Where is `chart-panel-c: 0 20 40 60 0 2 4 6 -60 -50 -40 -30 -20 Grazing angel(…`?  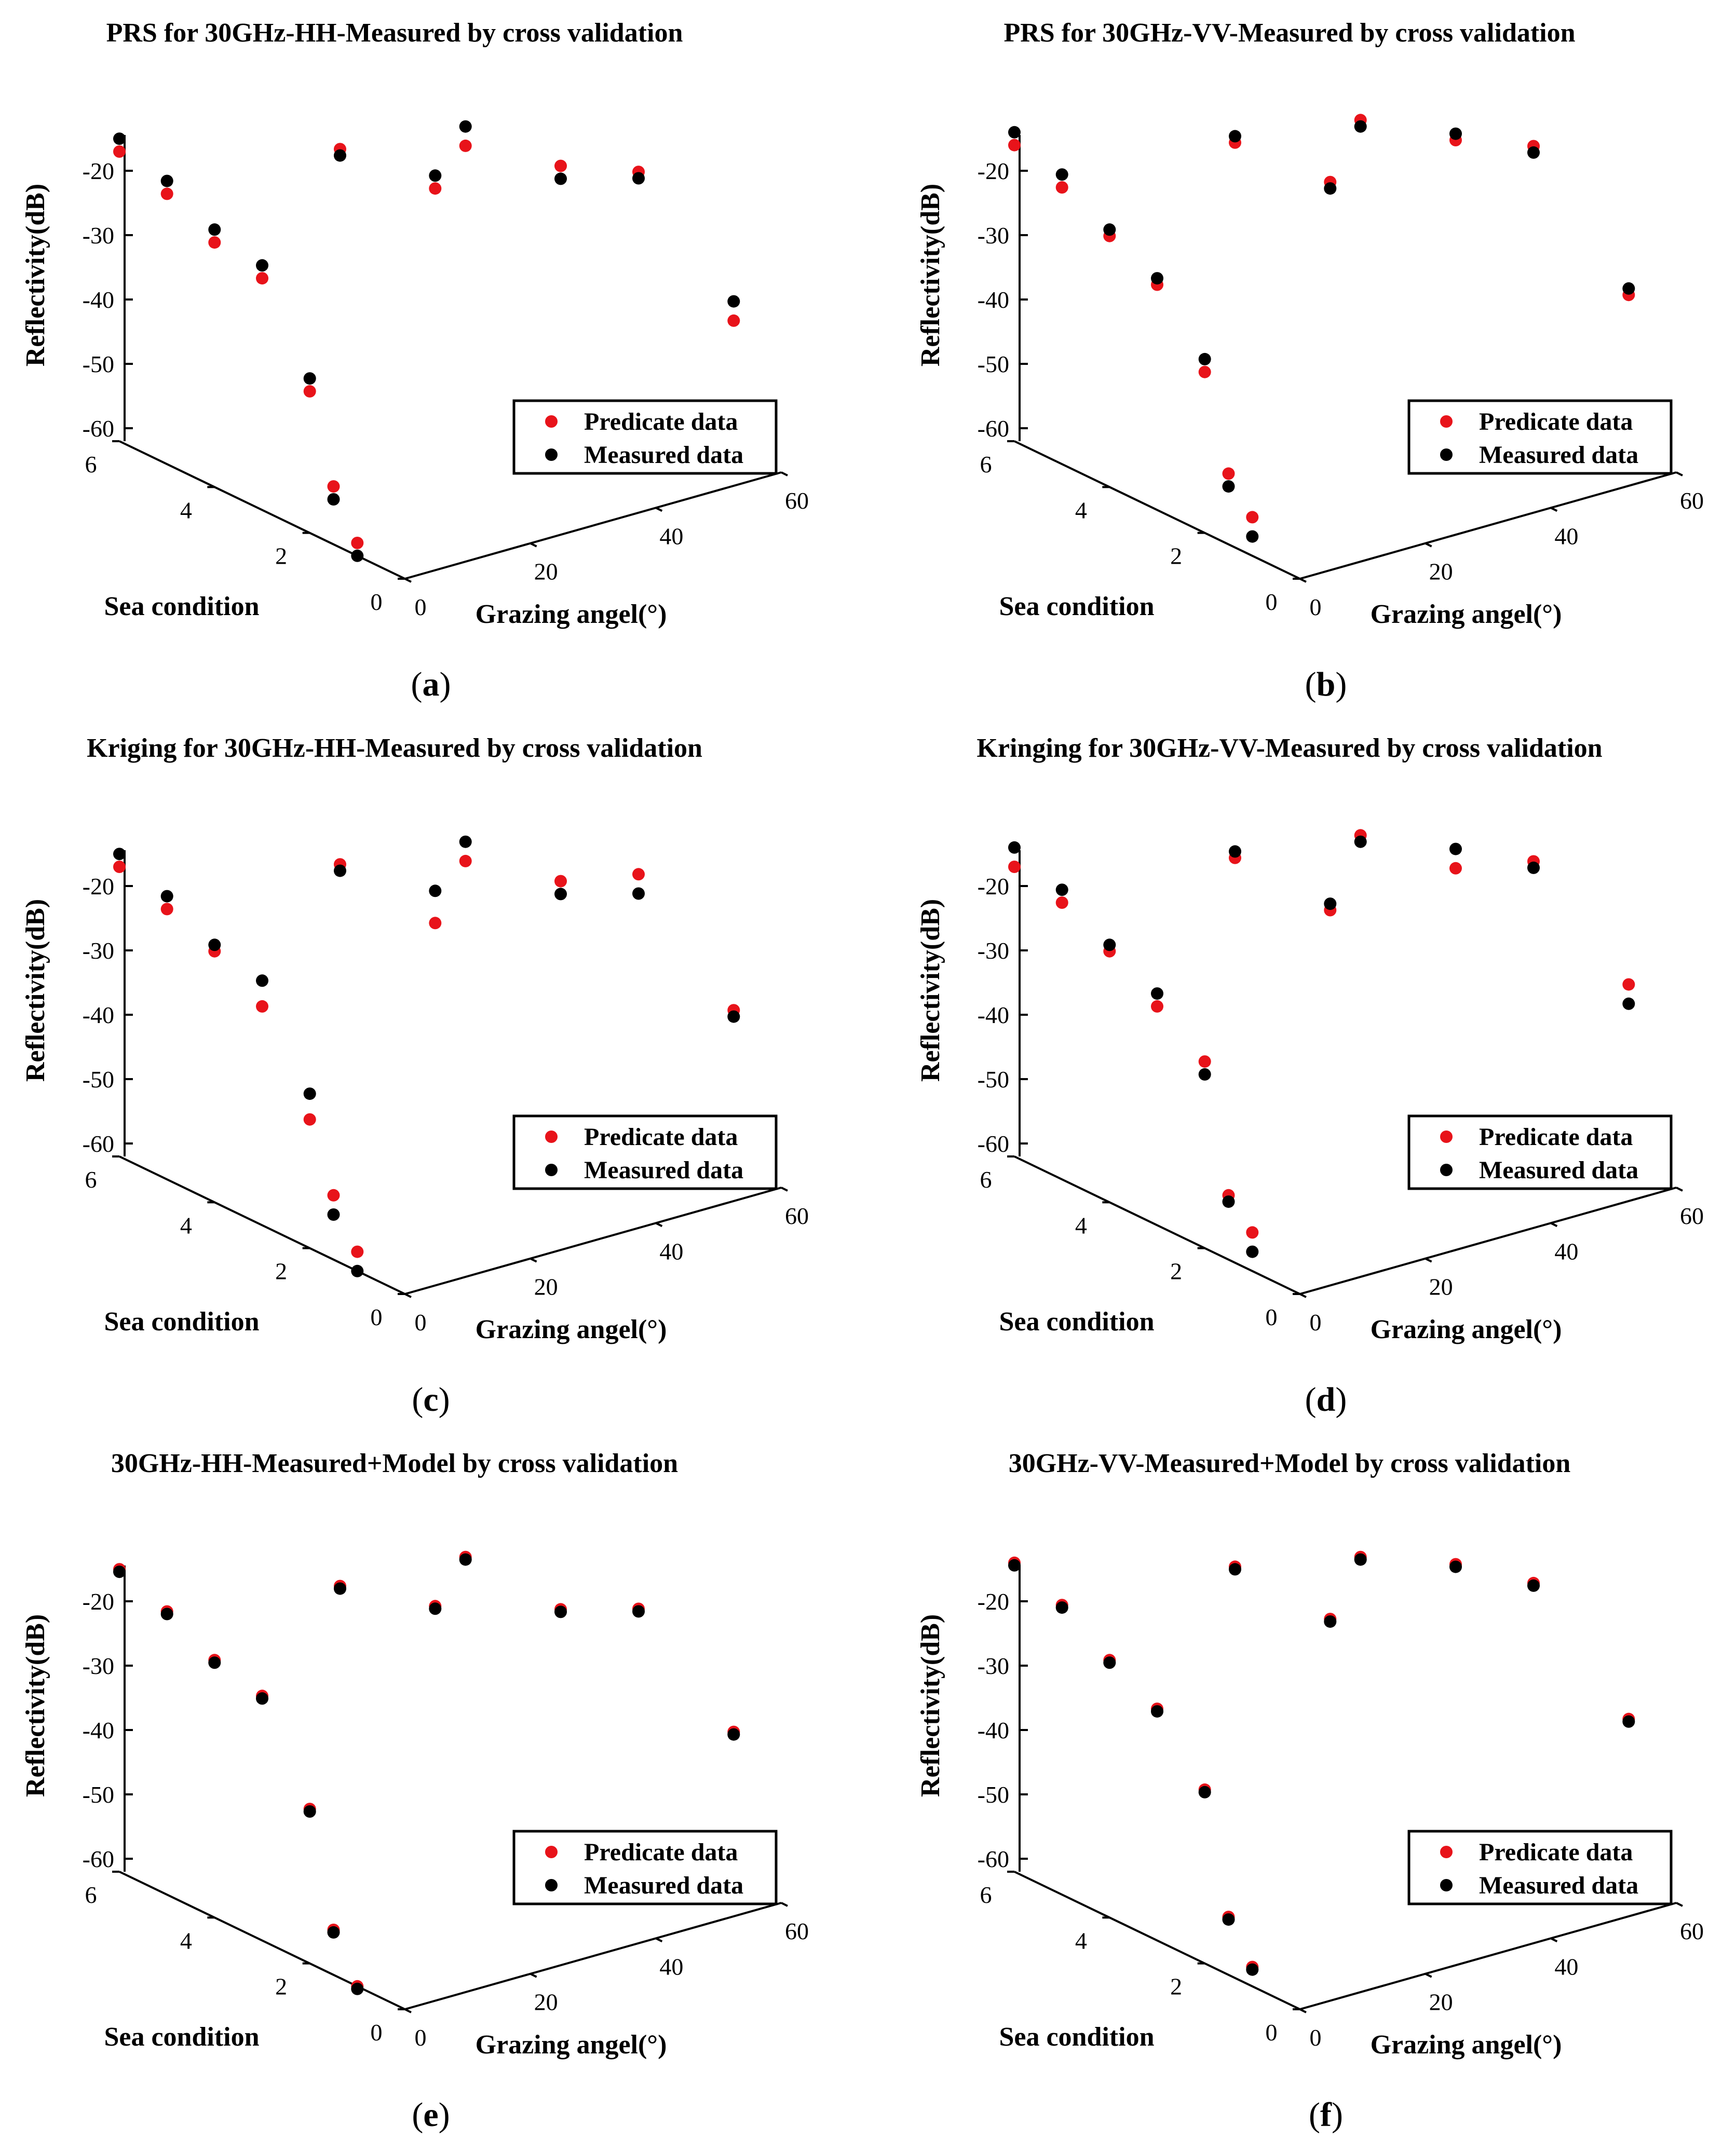
chart-panel-c: 0 20 40 60 0 2 4 6 -60 -50 -40 -30 -20 Grazing angel(… is located at coordinates (415, 1076).